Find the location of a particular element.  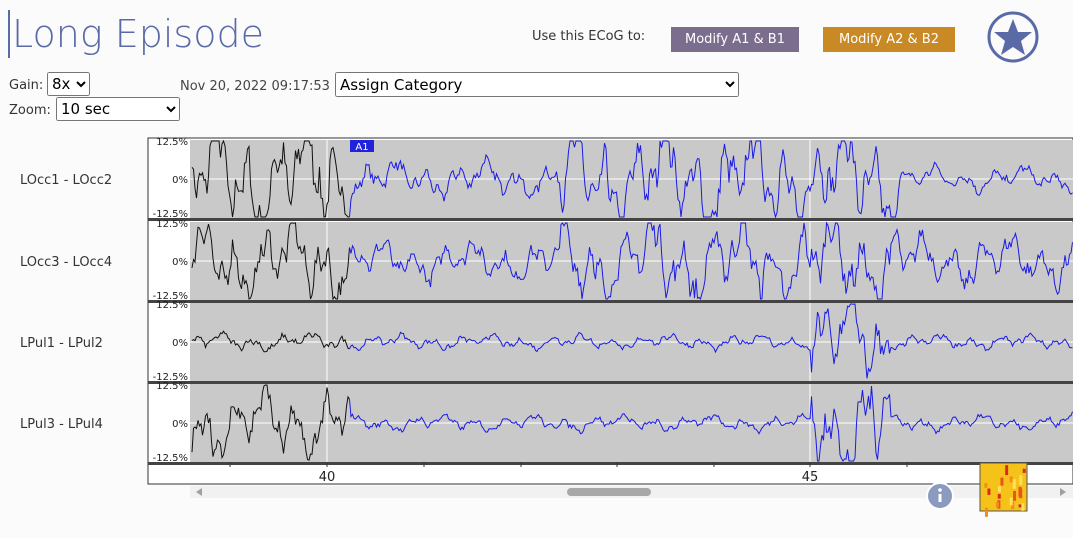

marker-box is located at coordinates (362, 146).